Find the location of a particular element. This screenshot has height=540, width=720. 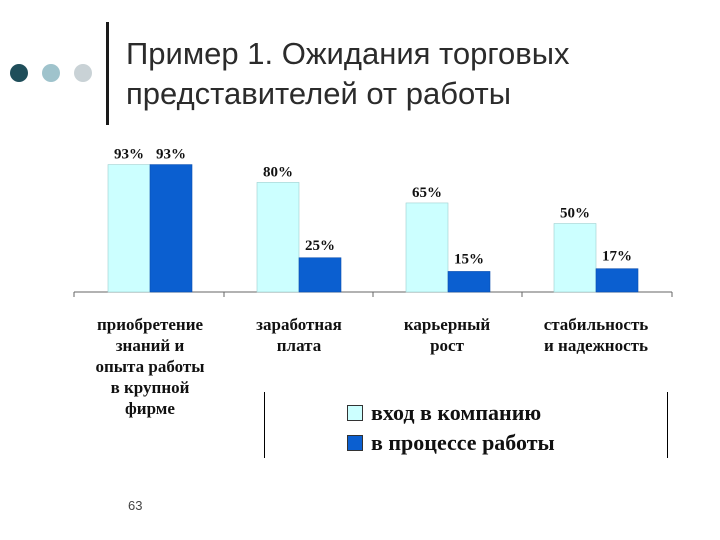

category-label-line: в крупной is located at coordinates (150, 387).